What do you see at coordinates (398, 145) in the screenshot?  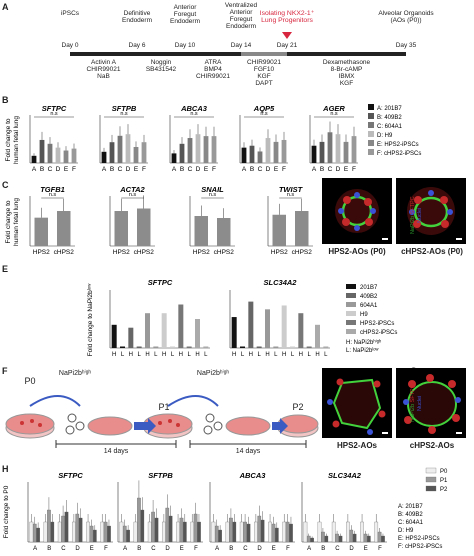 I see `legend-label: E: HPS2-iPSCs` at bounding box center [398, 145].